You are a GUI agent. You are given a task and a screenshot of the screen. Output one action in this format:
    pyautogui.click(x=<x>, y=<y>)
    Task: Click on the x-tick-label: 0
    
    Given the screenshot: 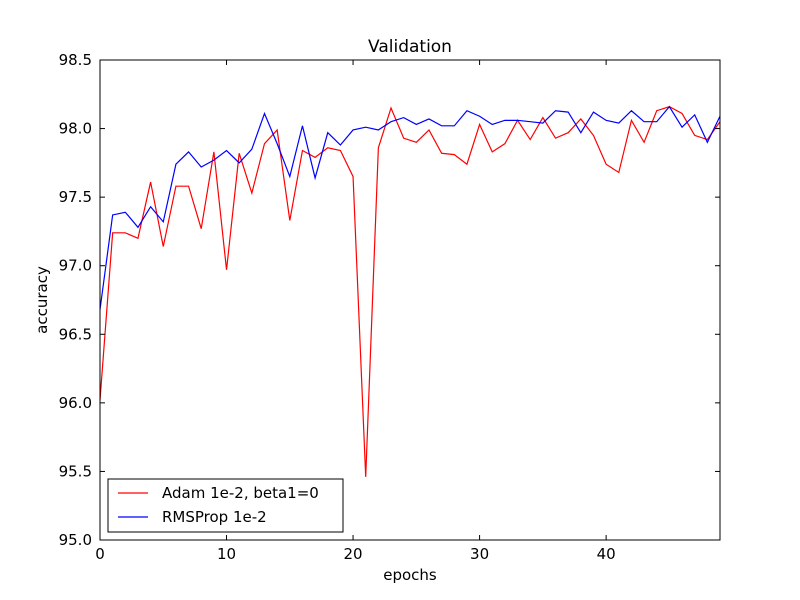 What is the action you would take?
    pyautogui.click(x=100, y=554)
    